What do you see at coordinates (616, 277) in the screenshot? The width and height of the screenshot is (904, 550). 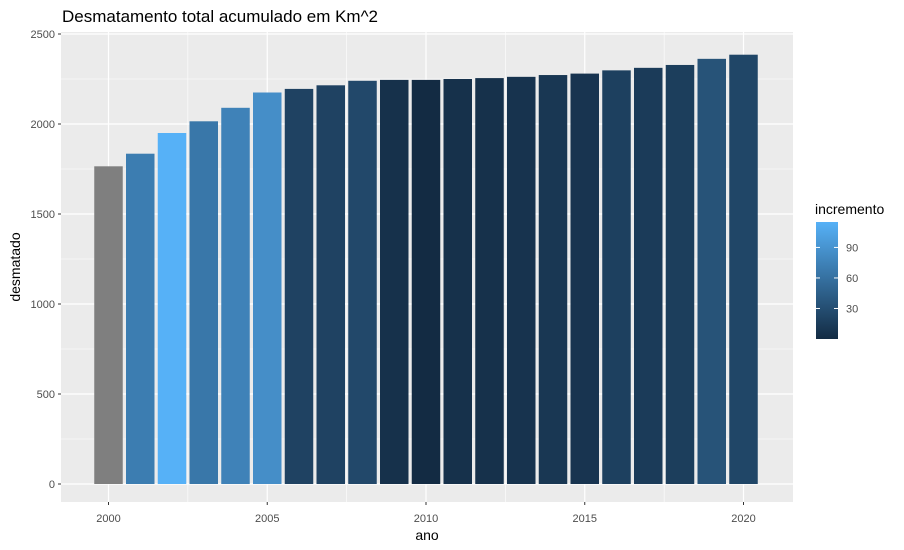 I see `bar-2016` at bounding box center [616, 277].